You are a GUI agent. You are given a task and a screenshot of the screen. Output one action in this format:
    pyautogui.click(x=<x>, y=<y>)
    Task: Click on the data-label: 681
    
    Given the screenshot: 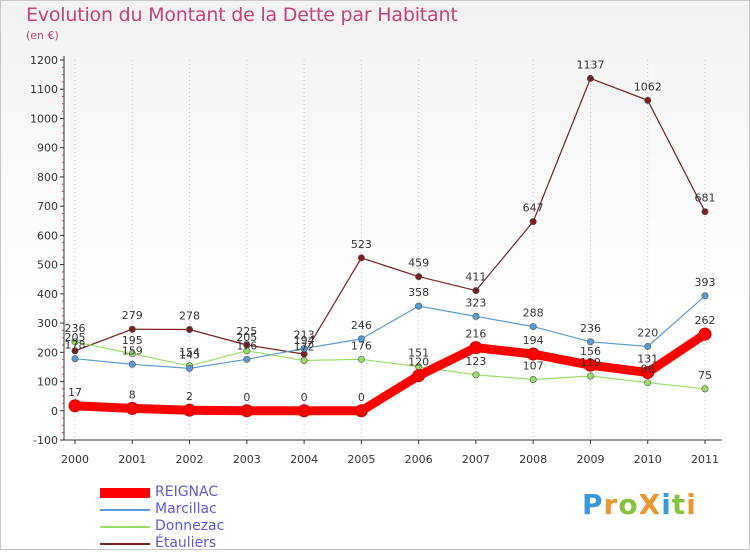 What is the action you would take?
    pyautogui.click(x=705, y=198)
    